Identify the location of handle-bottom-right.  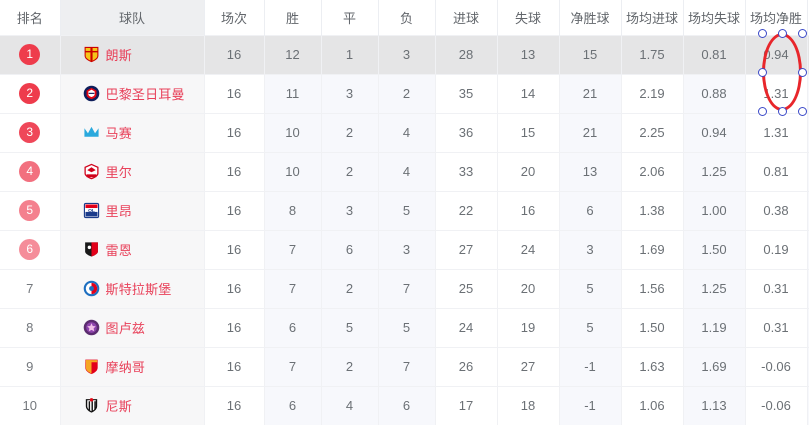
(802, 111).